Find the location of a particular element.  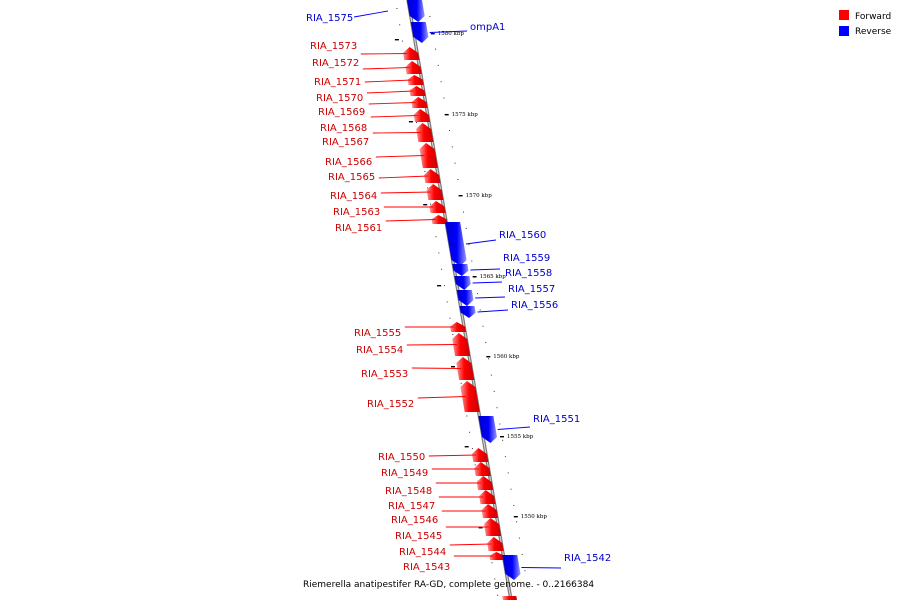

gene-label: RIA_1552 is located at coordinates (390, 404).